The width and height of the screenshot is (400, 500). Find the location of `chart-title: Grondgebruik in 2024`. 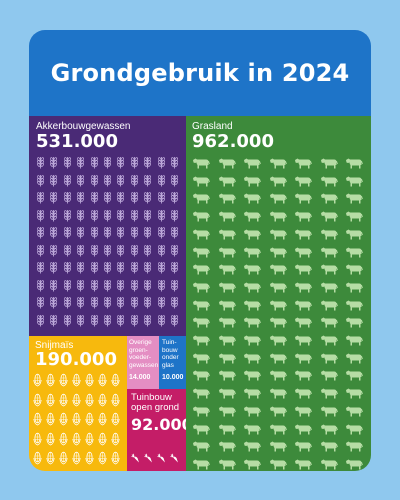

chart-title: Grondgebruik in 2024 is located at coordinates (200, 73).